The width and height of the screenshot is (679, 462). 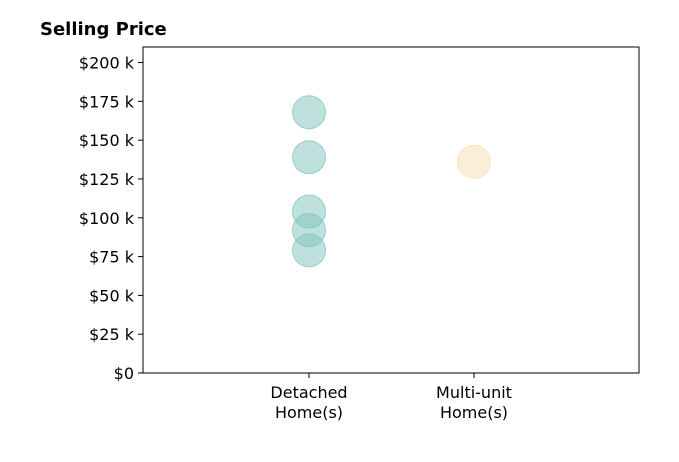 What do you see at coordinates (107, 140) in the screenshot?
I see `y-tick-label: $150 k` at bounding box center [107, 140].